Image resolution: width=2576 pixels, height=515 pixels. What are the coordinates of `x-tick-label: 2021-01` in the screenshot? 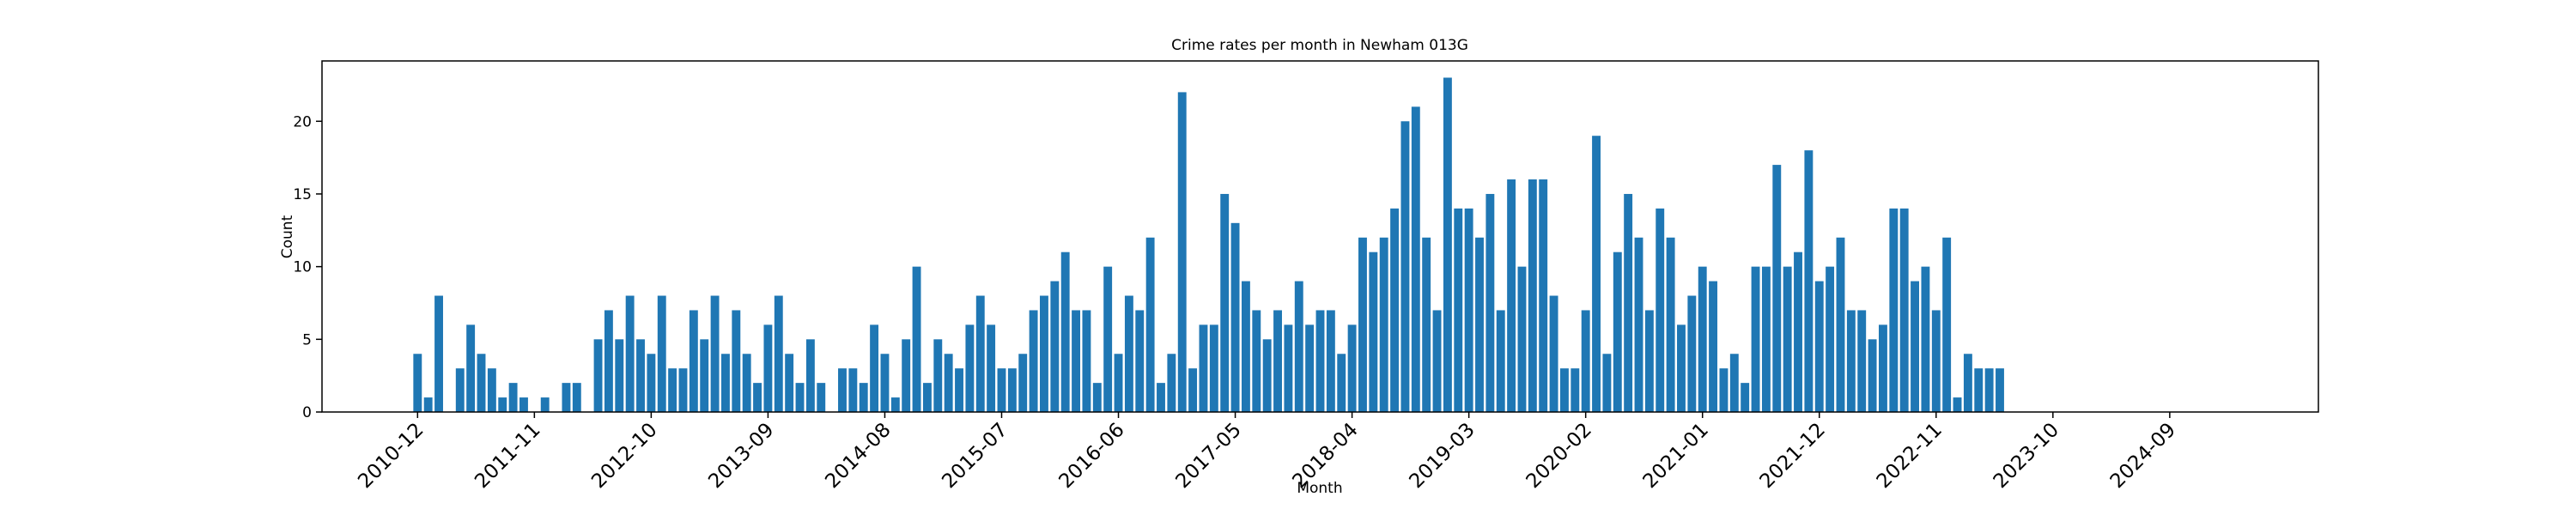 It's located at (1676, 456).